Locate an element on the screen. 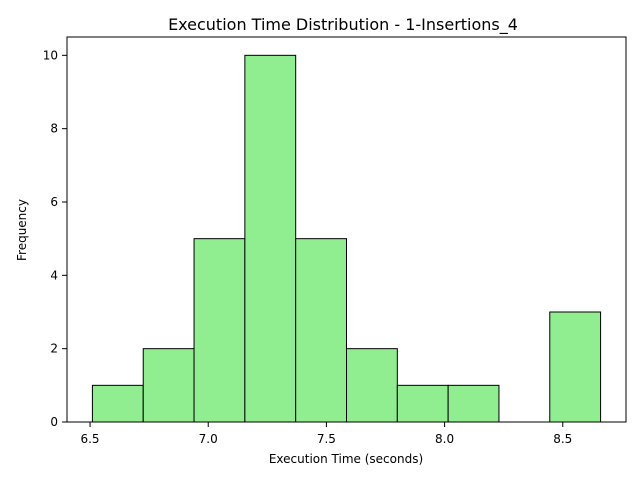  x-tick-label: 8.0 is located at coordinates (444, 439).